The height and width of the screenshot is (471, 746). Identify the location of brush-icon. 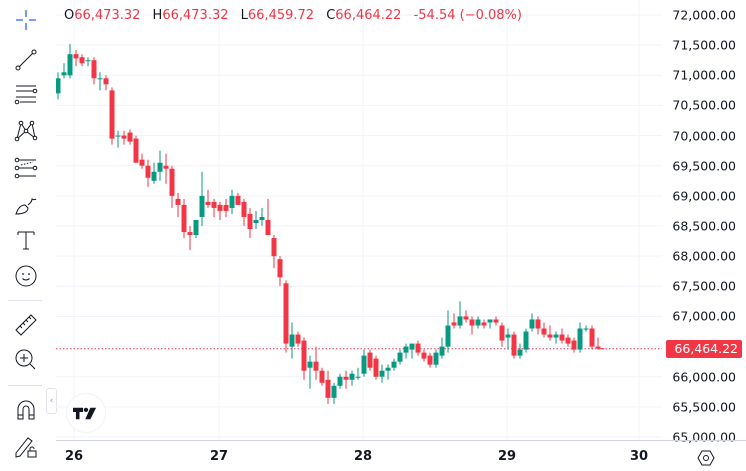
(26, 206).